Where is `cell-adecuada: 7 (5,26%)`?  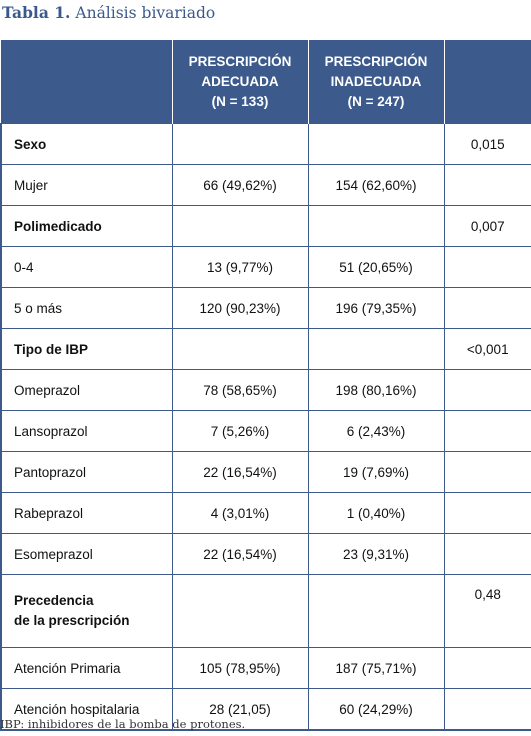 cell-adecuada: 7 (5,26%) is located at coordinates (240, 431).